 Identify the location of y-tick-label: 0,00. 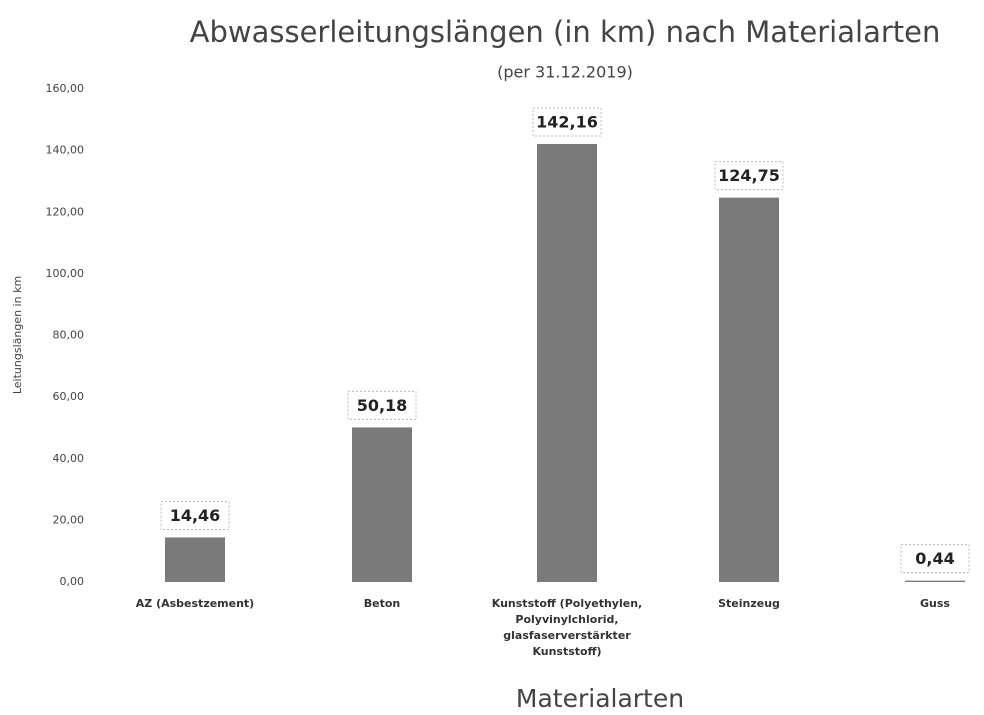
(72, 581).